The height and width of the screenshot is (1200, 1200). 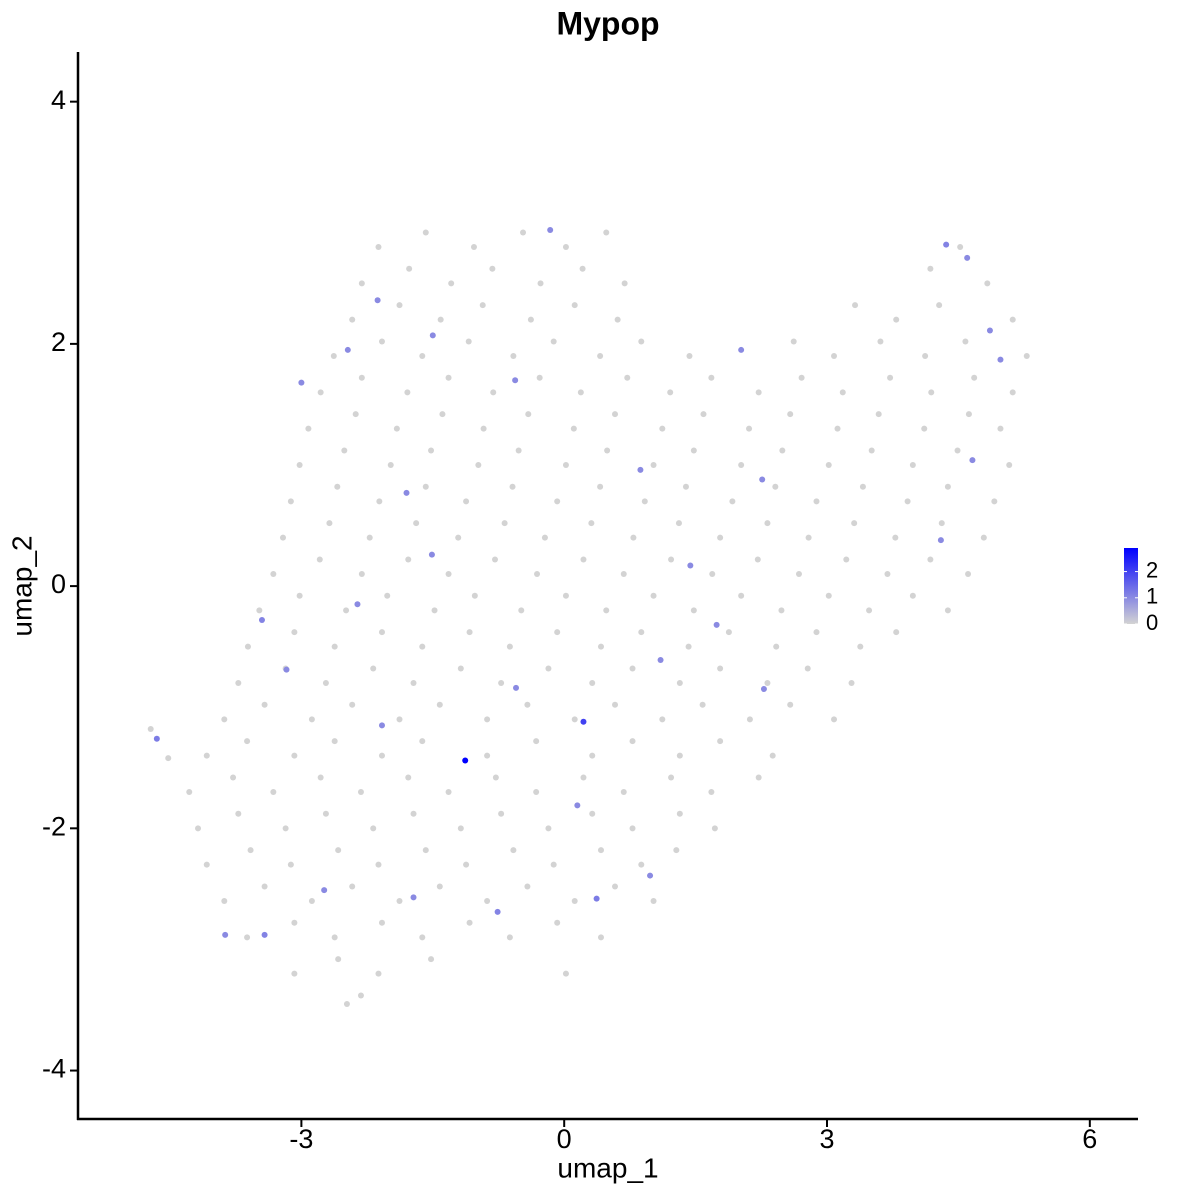 What do you see at coordinates (54, 1069) in the screenshot?
I see `y-tick-label: -4` at bounding box center [54, 1069].